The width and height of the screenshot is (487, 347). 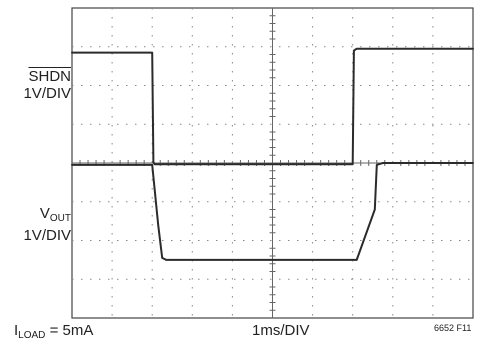 I want to click on load-sub: LOAD, so click(x=32, y=335).